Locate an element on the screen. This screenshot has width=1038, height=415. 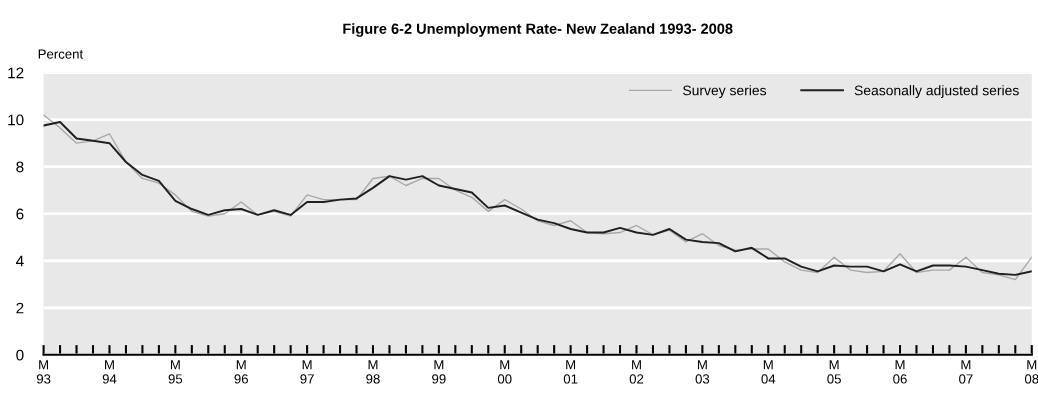
y-tick-label: 0 is located at coordinates (20, 355).